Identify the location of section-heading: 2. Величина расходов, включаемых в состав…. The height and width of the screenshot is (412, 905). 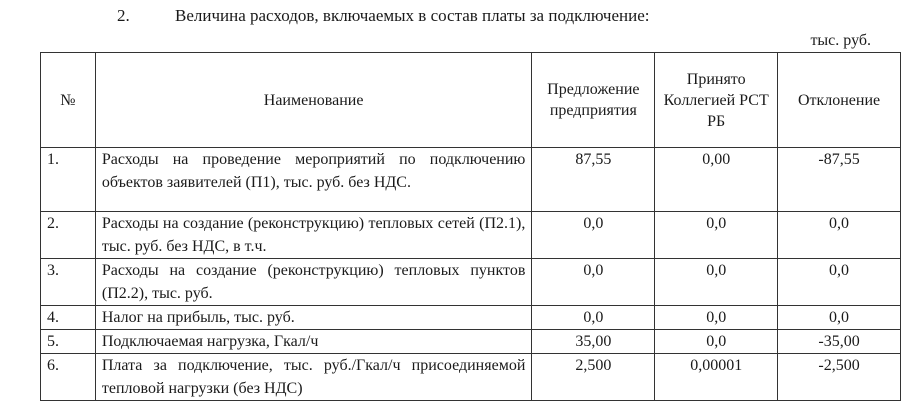
(383, 16).